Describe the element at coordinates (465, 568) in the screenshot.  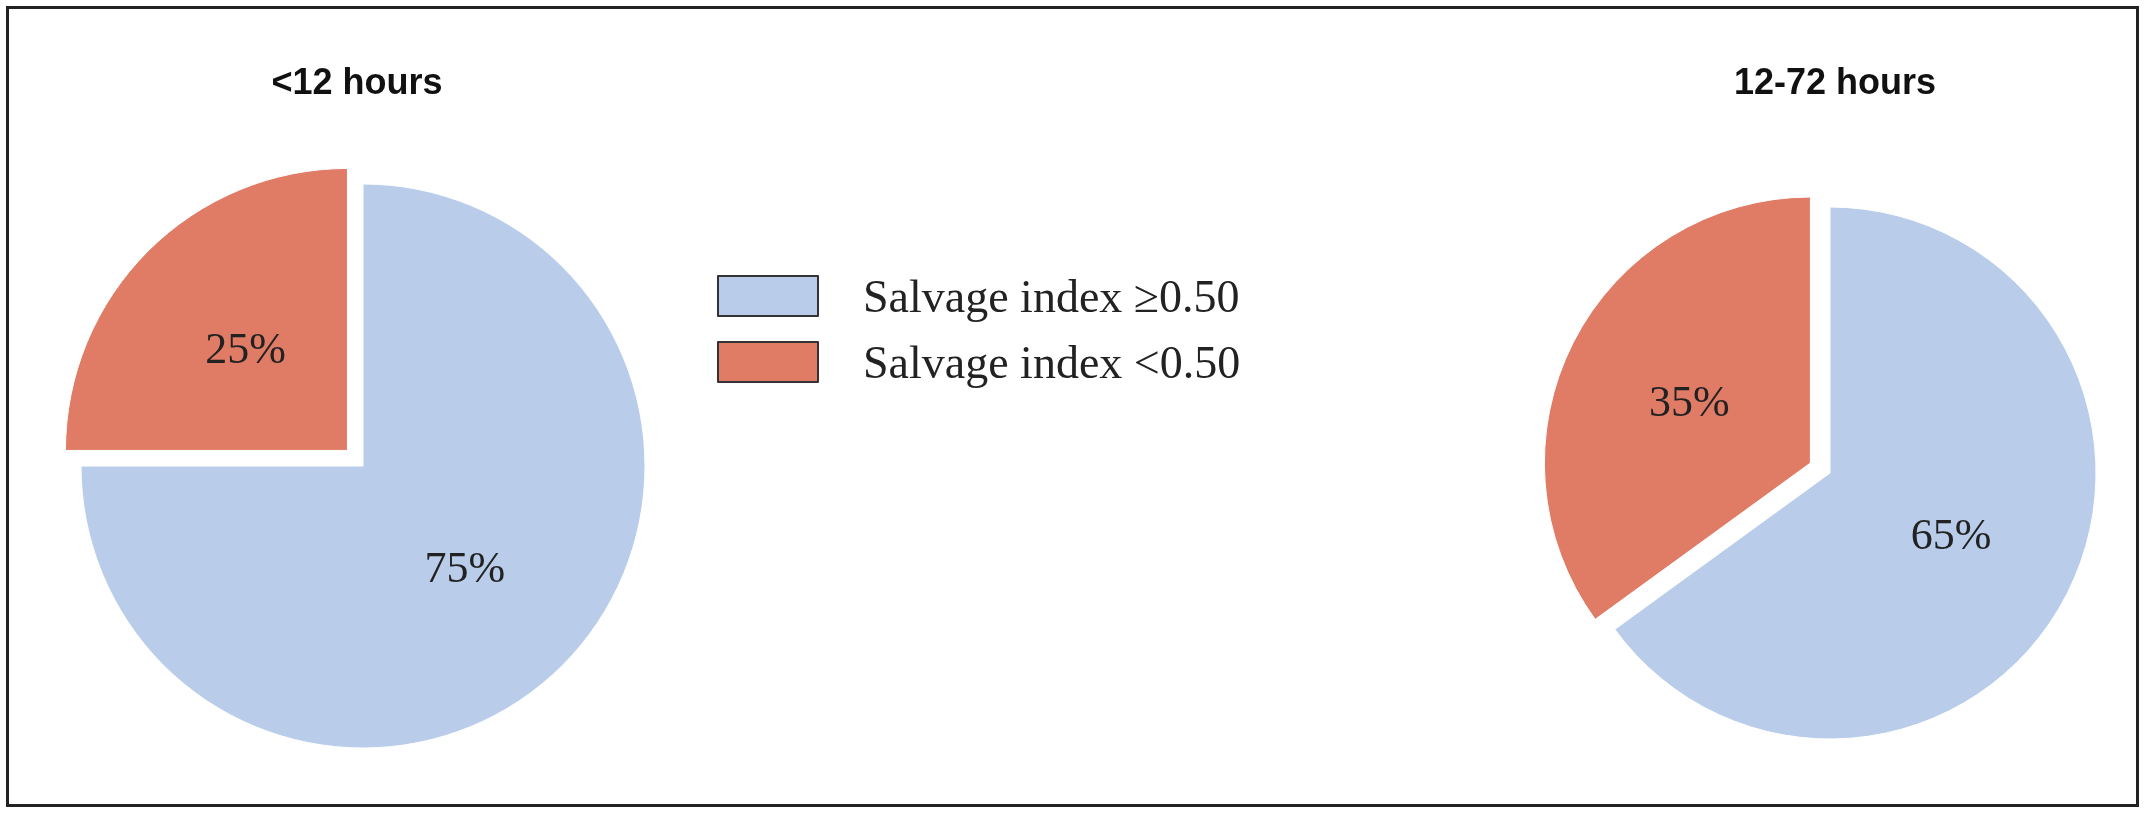
I see `data-label: 75%` at that location.